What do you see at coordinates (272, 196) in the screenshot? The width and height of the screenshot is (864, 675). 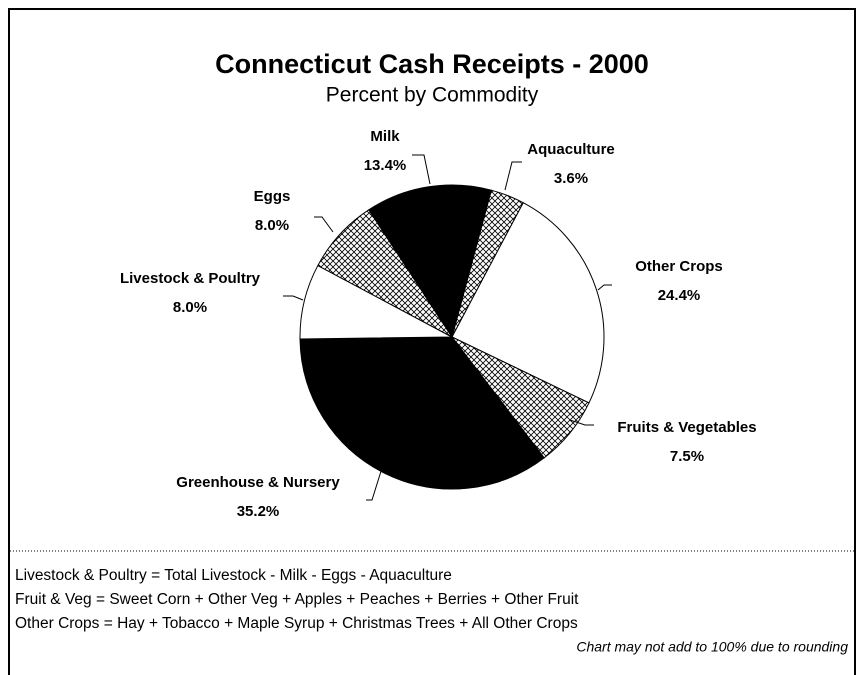 I see `slice-label: Eggs` at bounding box center [272, 196].